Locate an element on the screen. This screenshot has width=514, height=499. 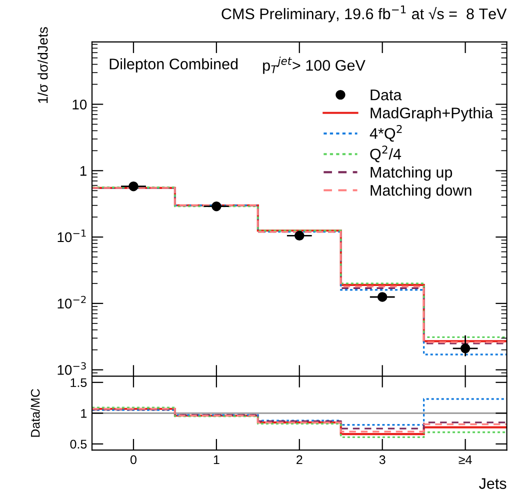
legend-label: MadGraph+Pythia is located at coordinates (432, 114).